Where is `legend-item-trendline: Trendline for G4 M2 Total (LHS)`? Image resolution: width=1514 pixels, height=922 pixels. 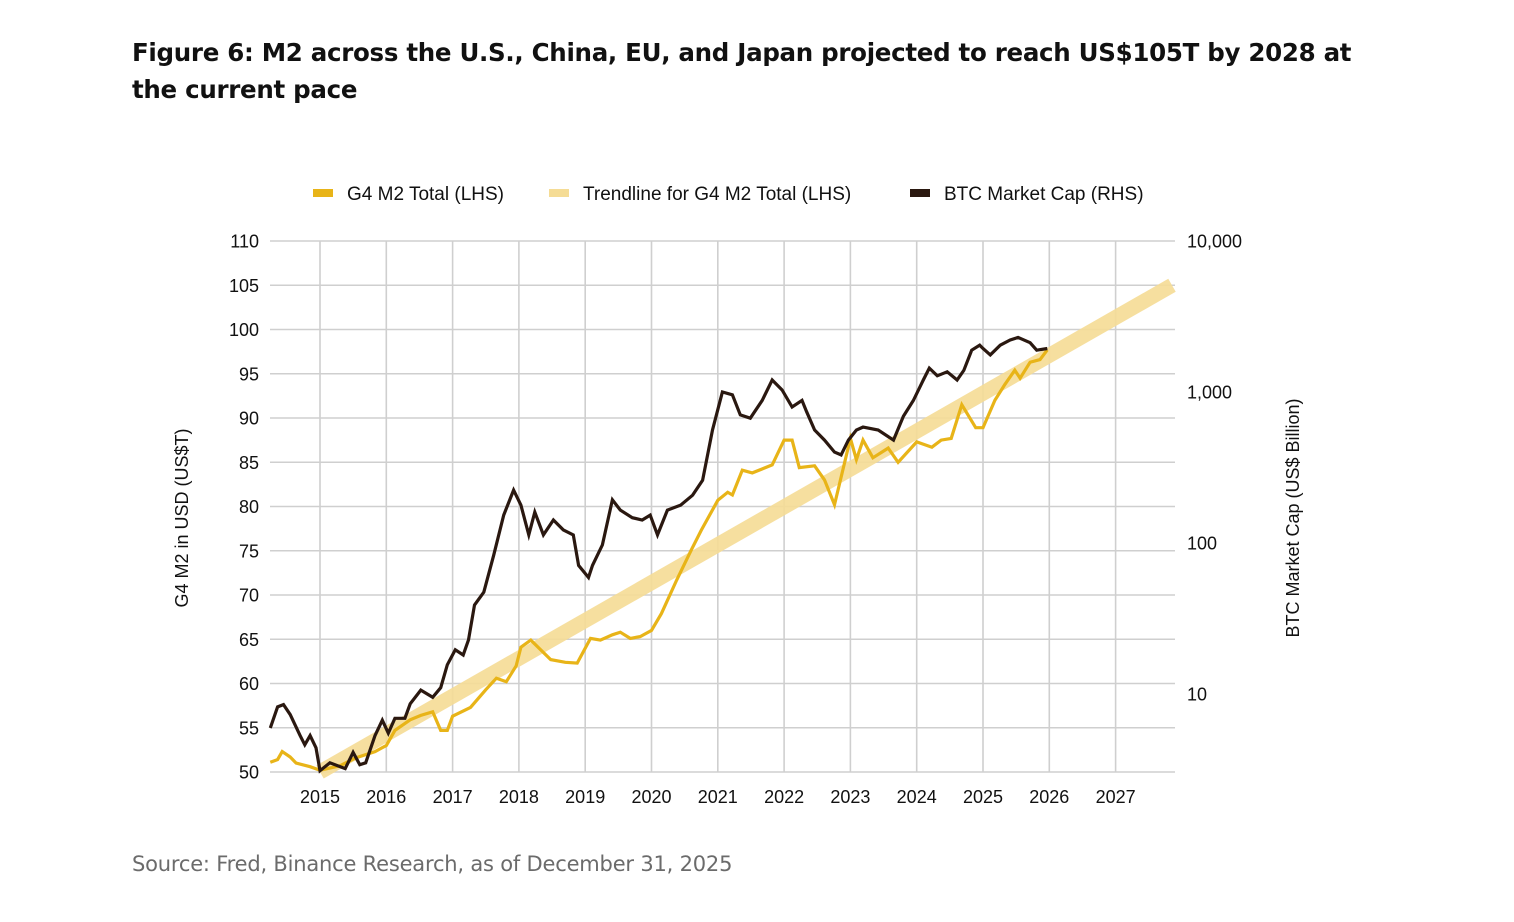 legend-item-trendline: Trendline for G4 M2 Total (LHS) is located at coordinates (700, 194).